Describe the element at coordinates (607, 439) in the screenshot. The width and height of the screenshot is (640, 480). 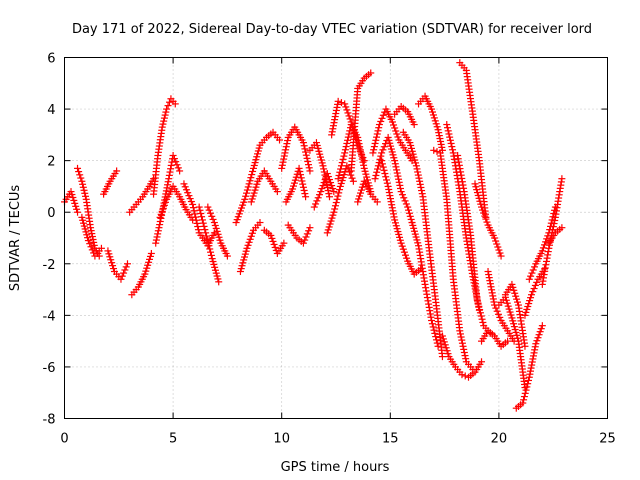
I see `x-tick-label: 25` at that location.